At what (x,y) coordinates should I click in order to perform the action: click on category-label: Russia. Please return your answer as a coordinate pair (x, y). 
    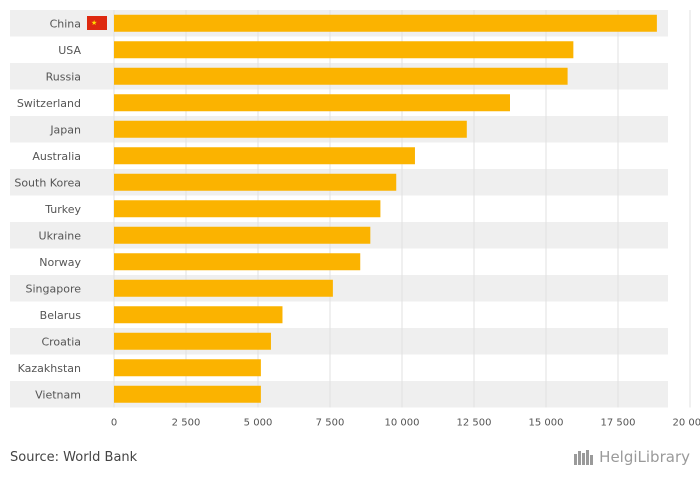
    Looking at the image, I should click on (63, 76).